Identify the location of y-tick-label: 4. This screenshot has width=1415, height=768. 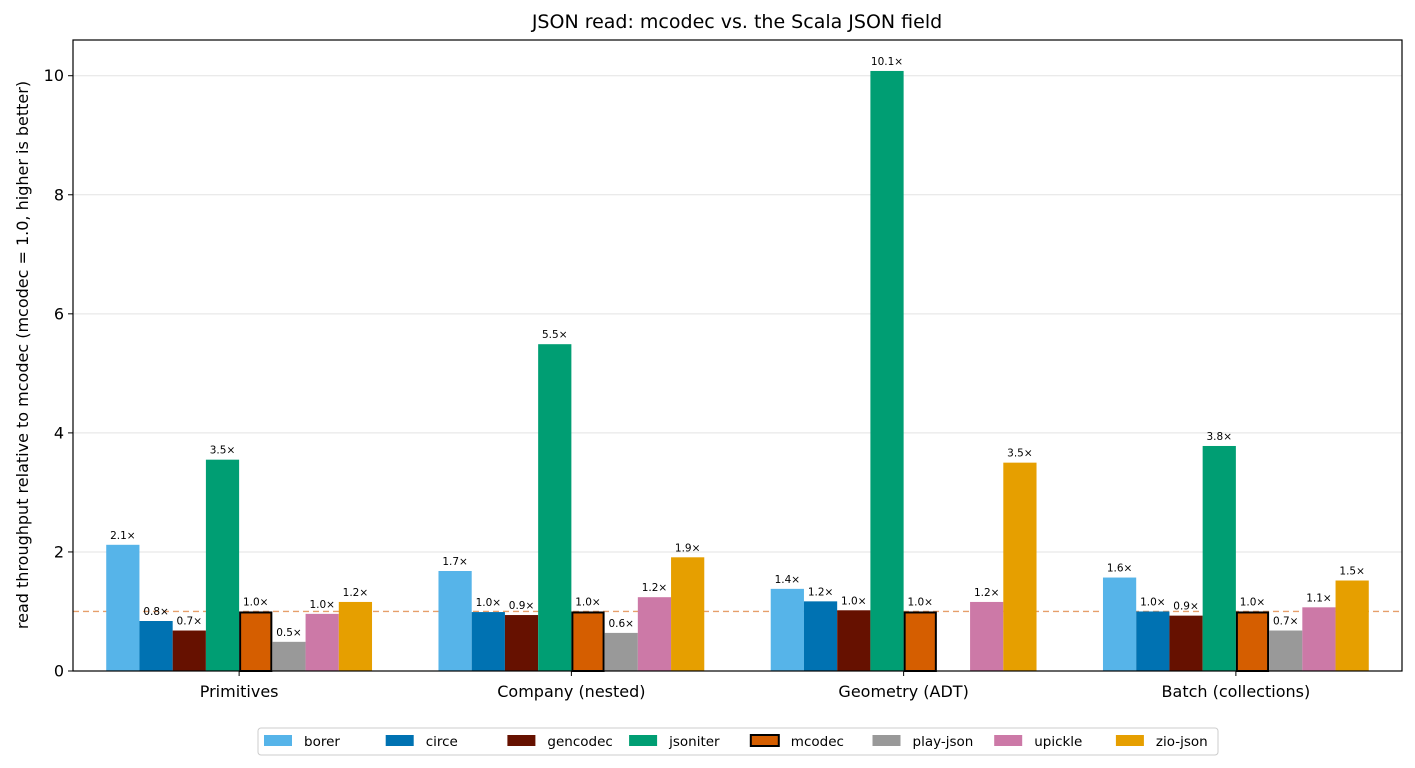
(59, 432).